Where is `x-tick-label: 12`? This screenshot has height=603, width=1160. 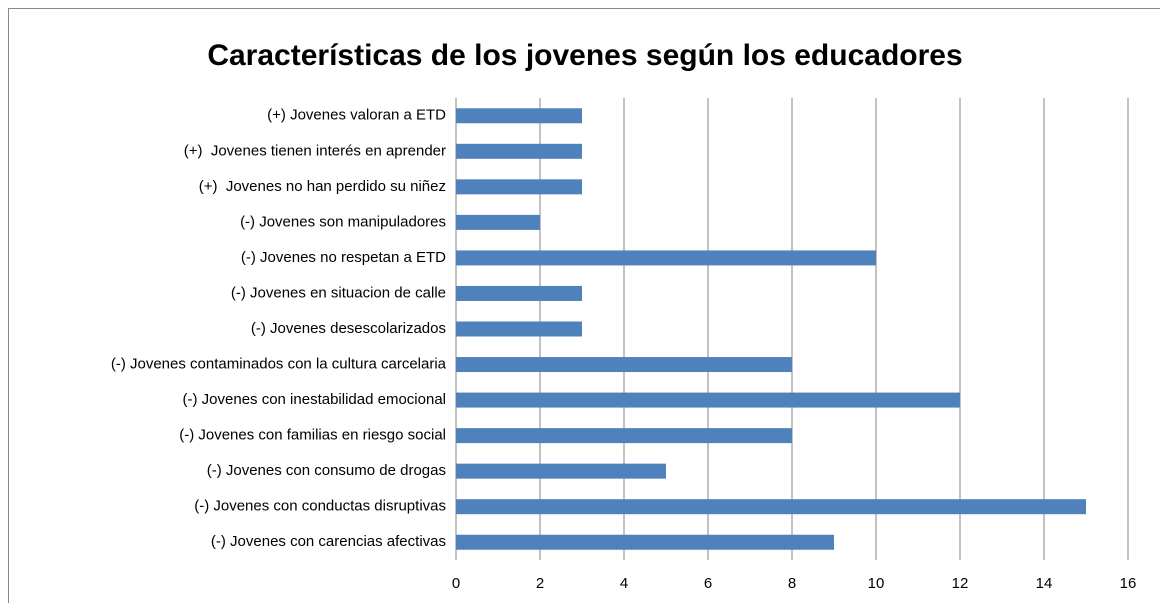 x-tick-label: 12 is located at coordinates (960, 583).